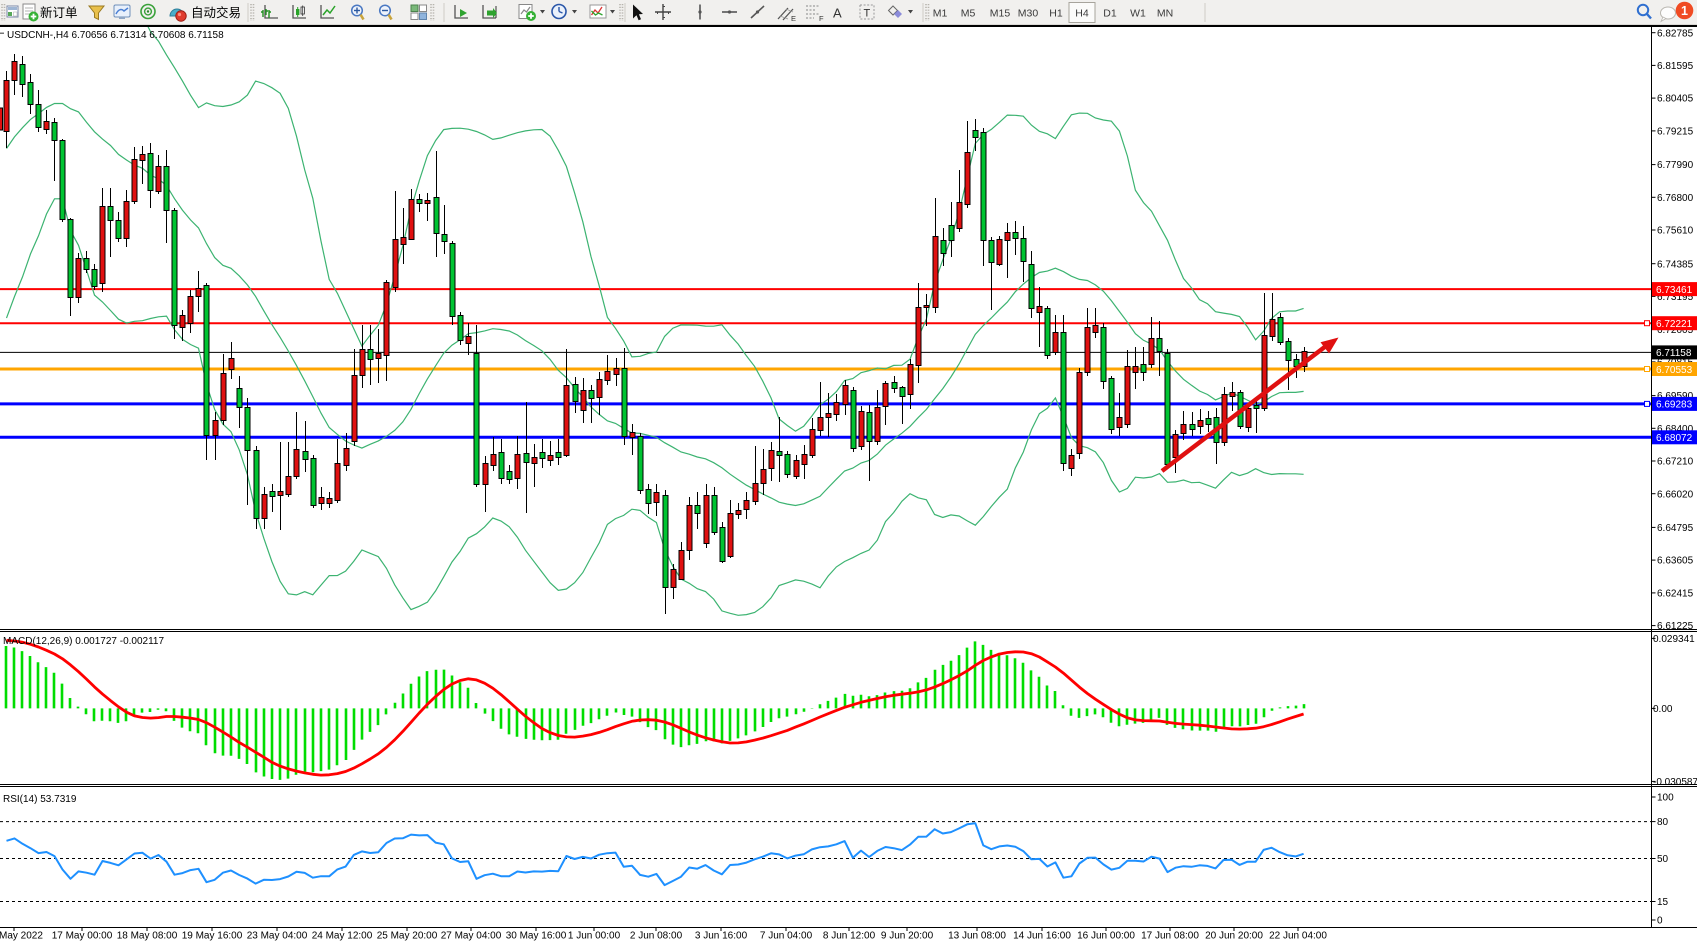 The width and height of the screenshot is (1697, 942). I want to click on svg-text: 6.68400, so click(1675, 429).